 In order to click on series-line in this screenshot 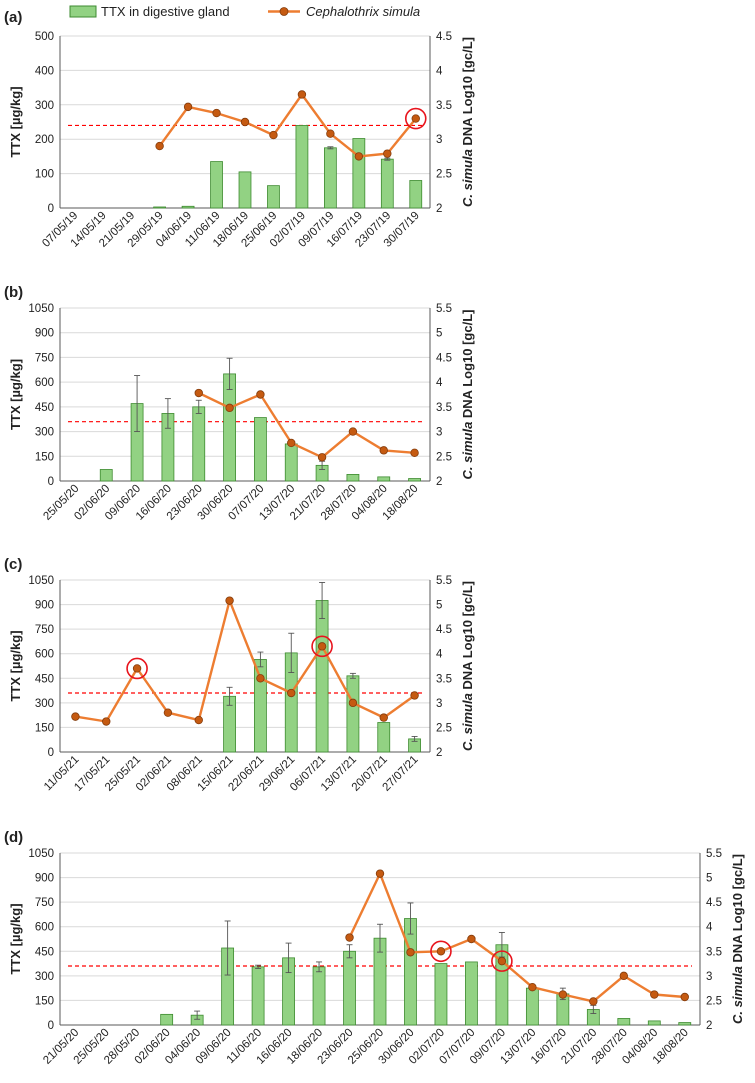, I will do `click(245, 661)`.